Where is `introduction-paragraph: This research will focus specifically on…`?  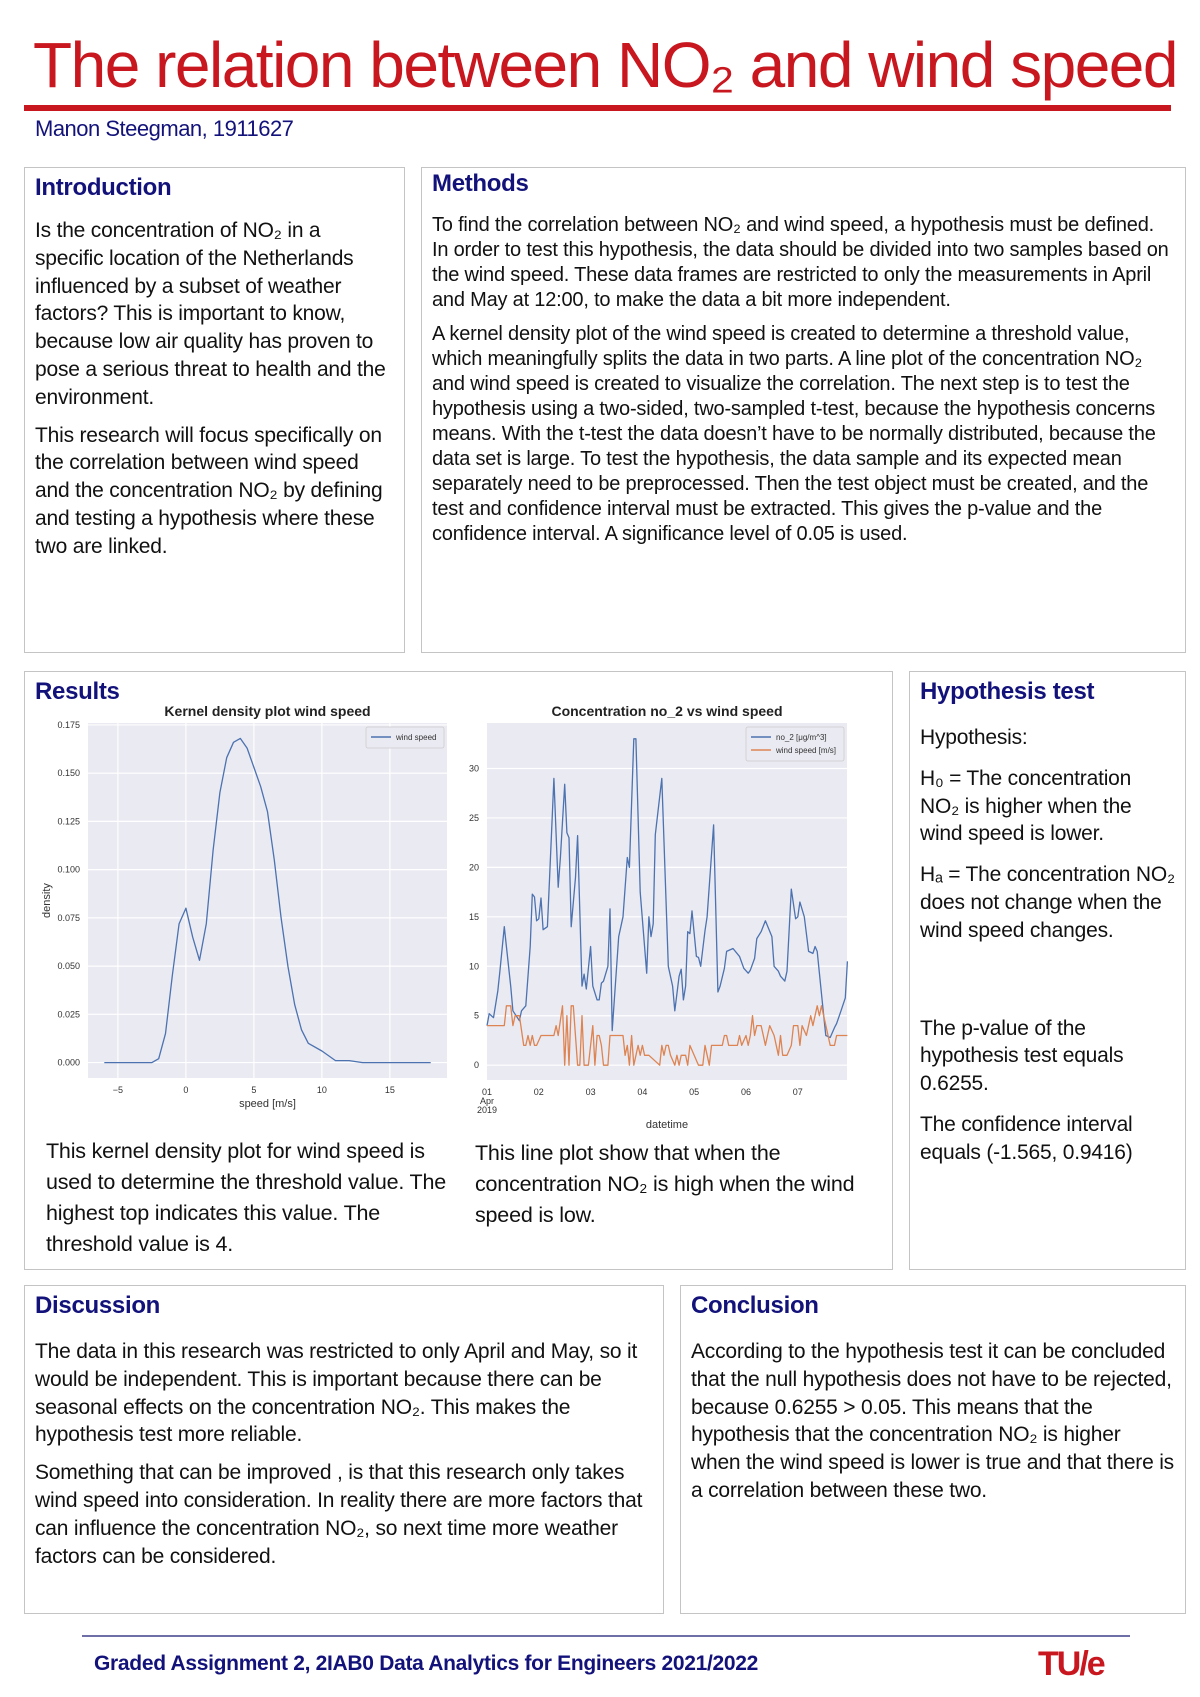
introduction-paragraph: This research will focus specifically on… is located at coordinates (209, 490).